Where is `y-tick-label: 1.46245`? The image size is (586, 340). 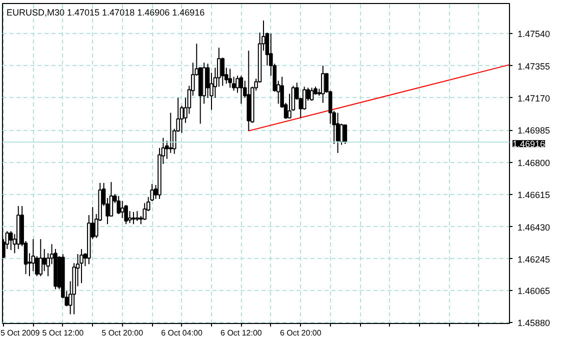
y-tick-label: 1.46245 is located at coordinates (534, 259).